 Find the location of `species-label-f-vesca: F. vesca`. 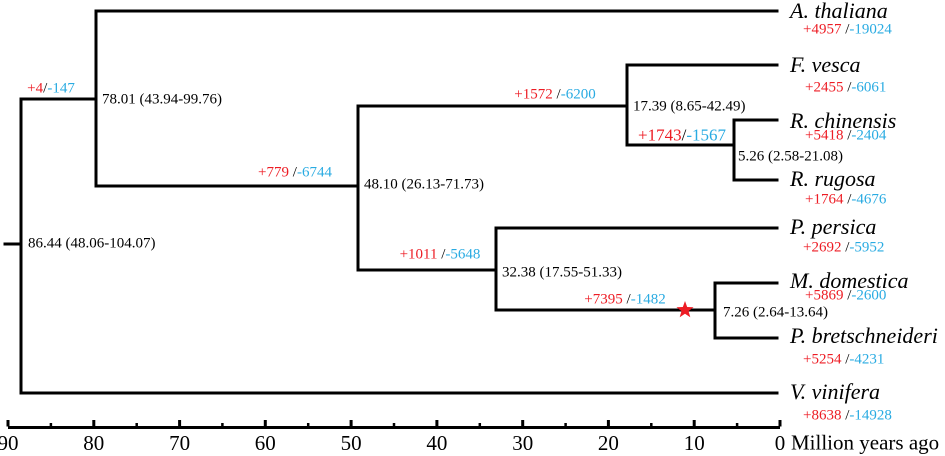

species-label-f-vesca: F. vesca is located at coordinates (825, 64).